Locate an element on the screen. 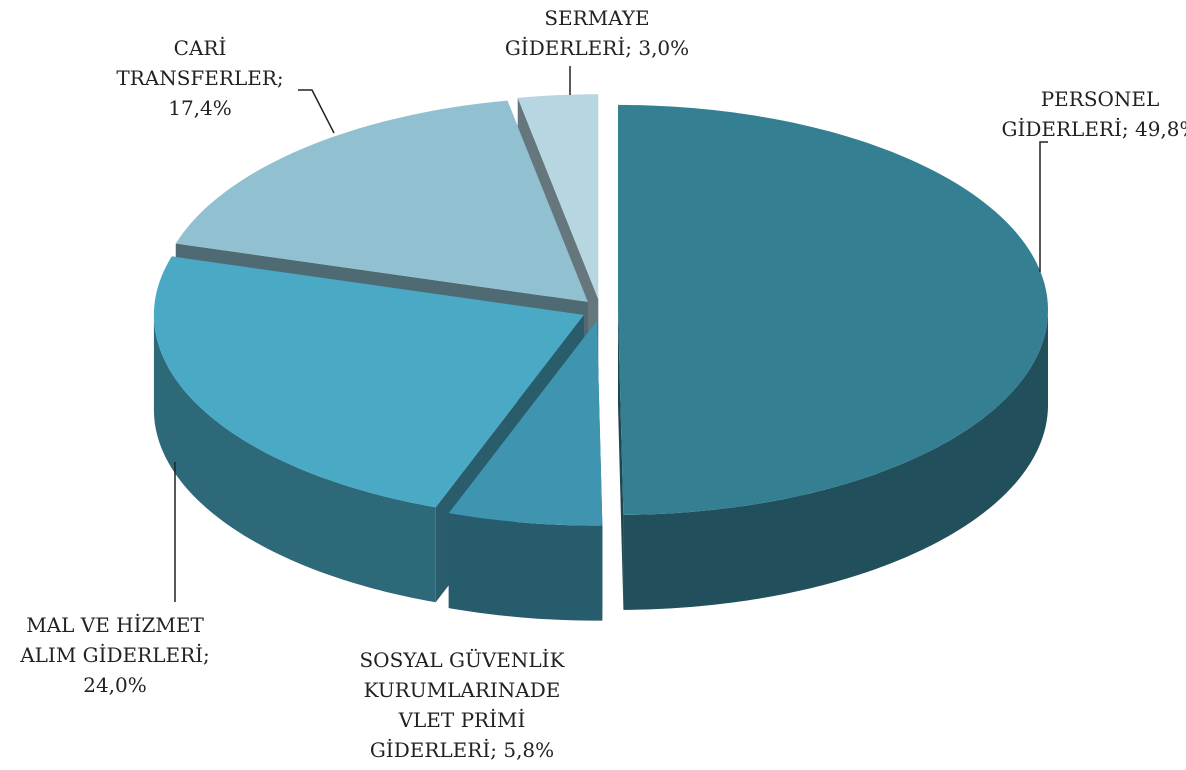 The width and height of the screenshot is (1186, 770). value-label: 5,8% is located at coordinates (529, 750).